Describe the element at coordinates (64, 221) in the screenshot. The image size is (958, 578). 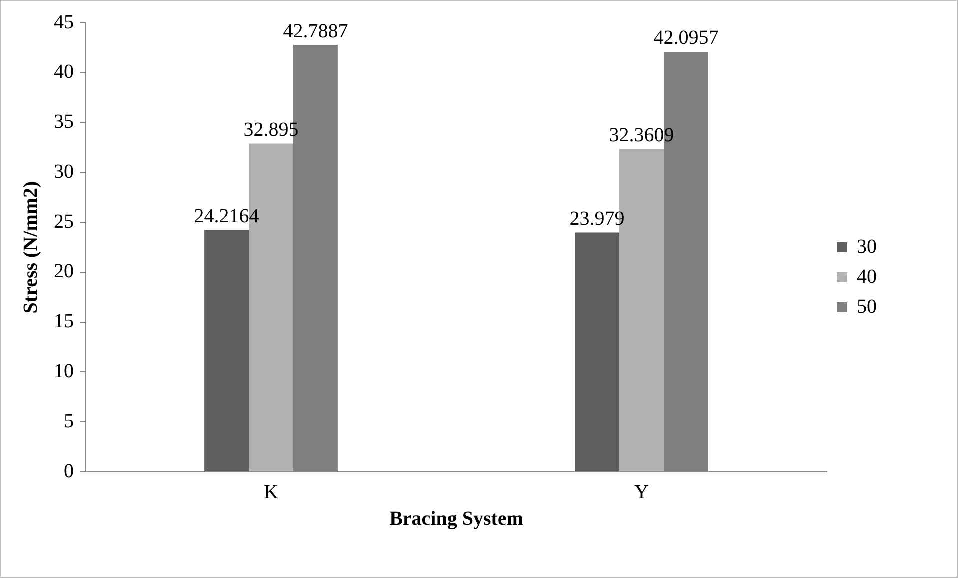
I see `y-tick-label: 25` at that location.